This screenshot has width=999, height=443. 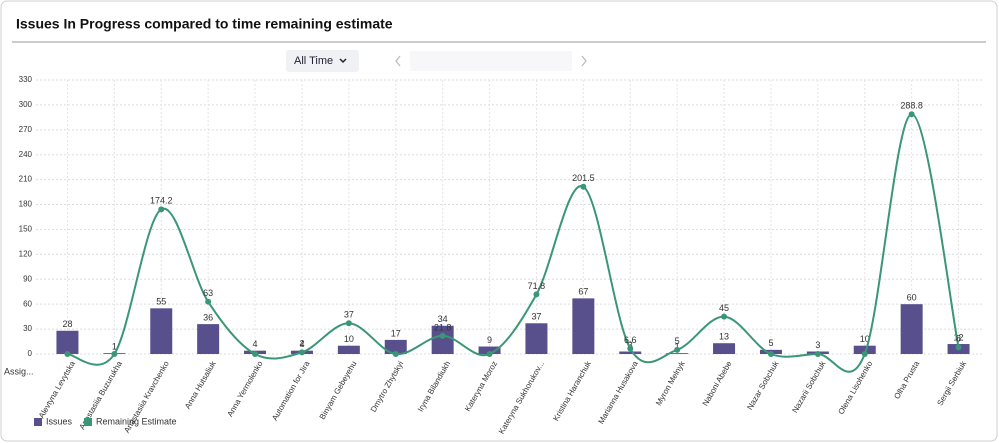 I want to click on line-value-label: 6.6, so click(x=630, y=340).